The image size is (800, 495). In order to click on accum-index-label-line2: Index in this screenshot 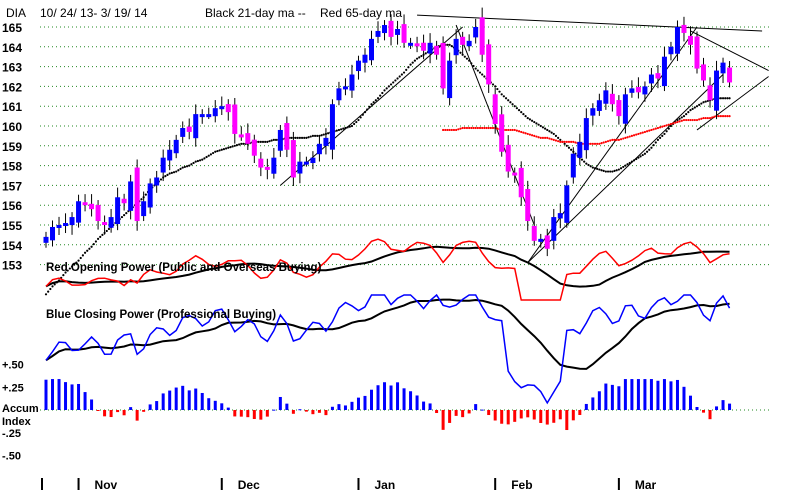, I will do `click(17, 422)`.